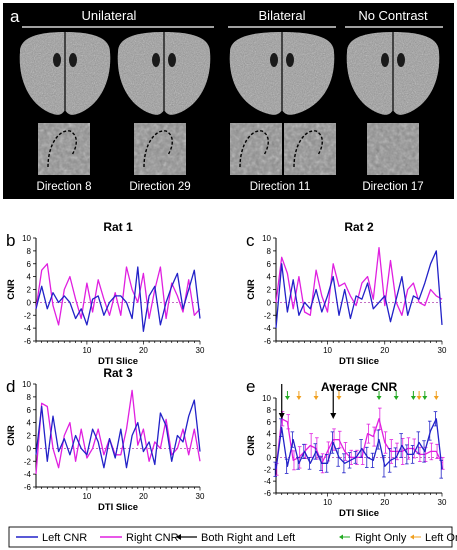  What do you see at coordinates (57, 60) in the screenshot?
I see `brain-slice-unilateral-1-ventricle-left` at bounding box center [57, 60].